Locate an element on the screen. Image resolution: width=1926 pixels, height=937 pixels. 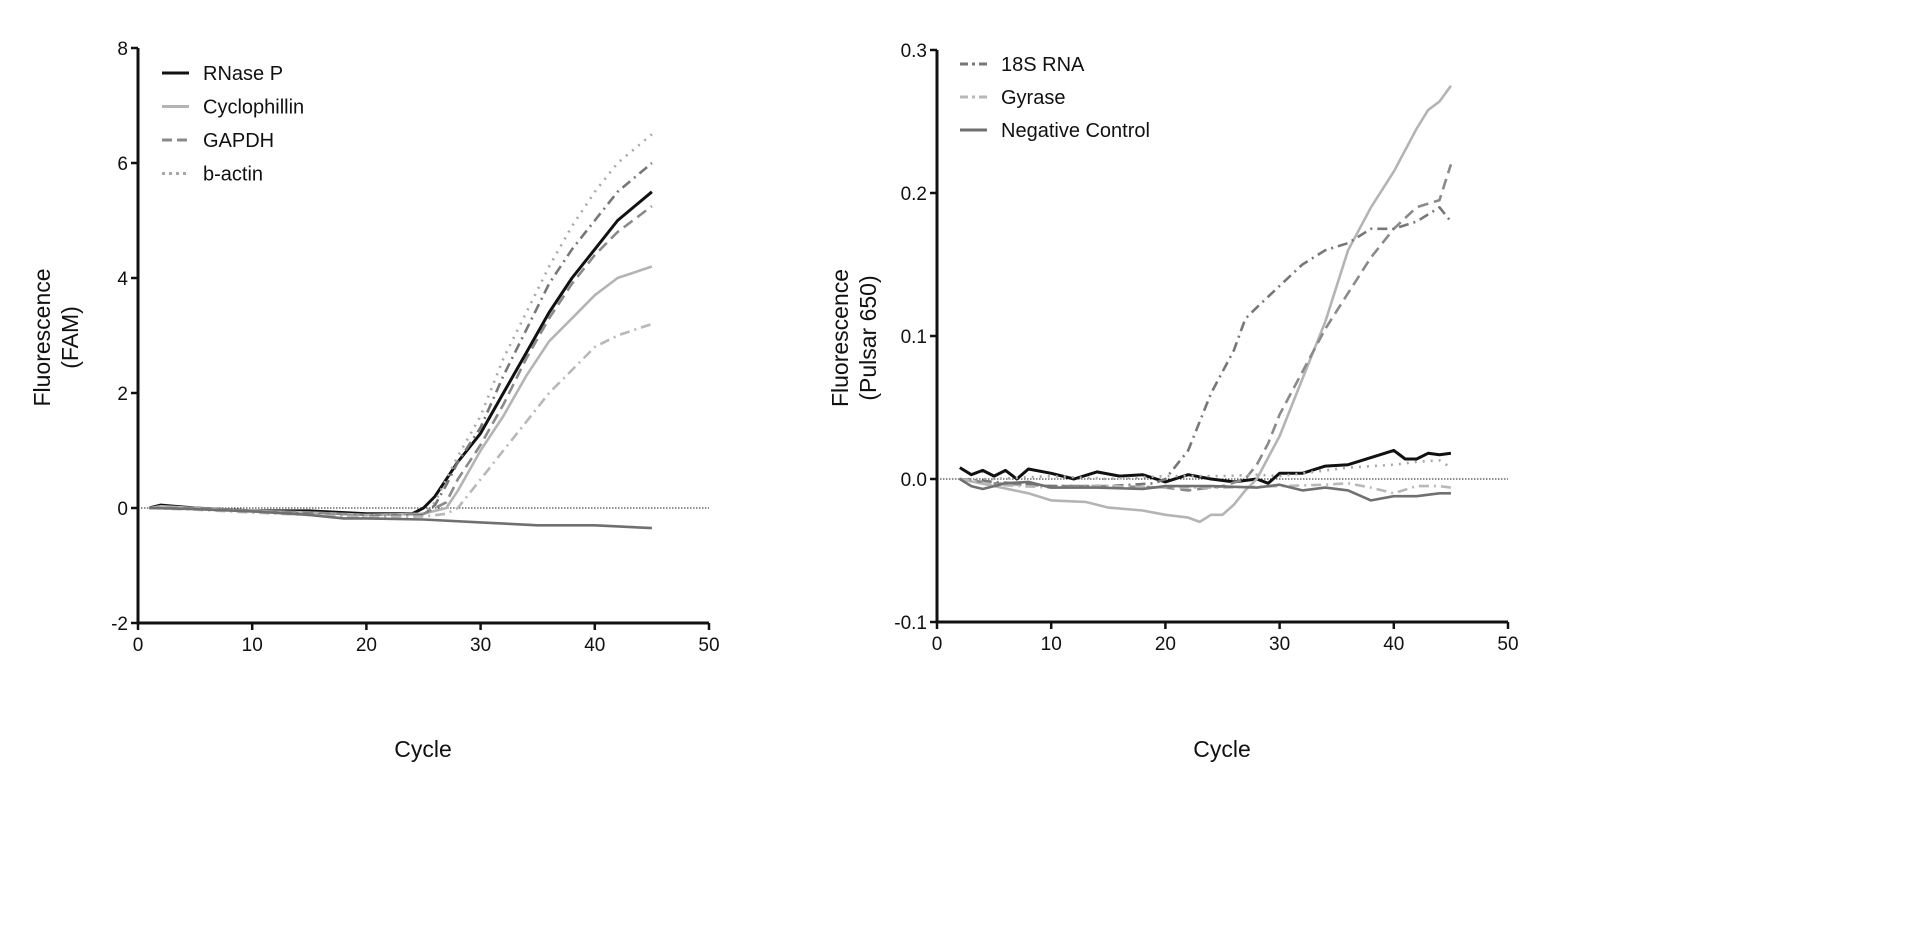
legend-label: 18S RNA is located at coordinates (1043, 65).